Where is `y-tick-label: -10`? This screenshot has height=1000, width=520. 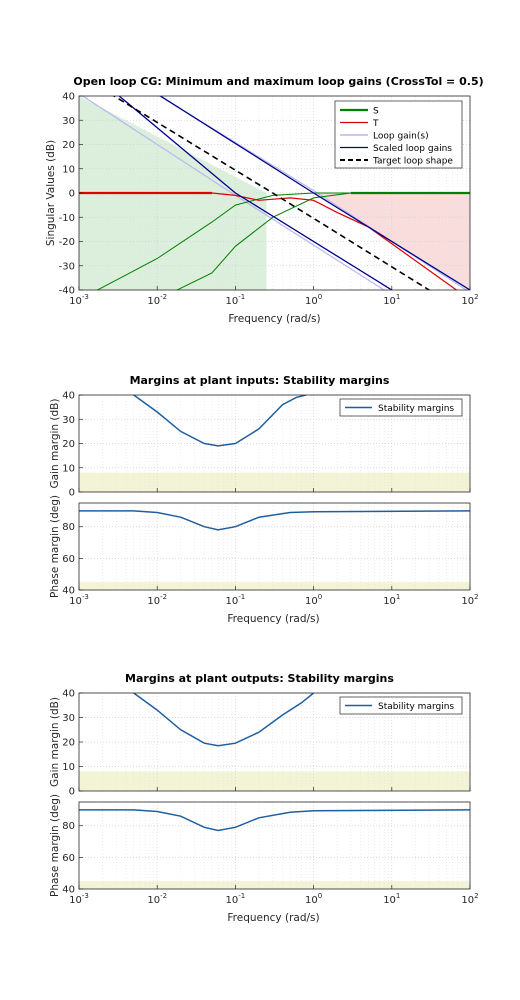 y-tick-label: -10 is located at coordinates (67, 218).